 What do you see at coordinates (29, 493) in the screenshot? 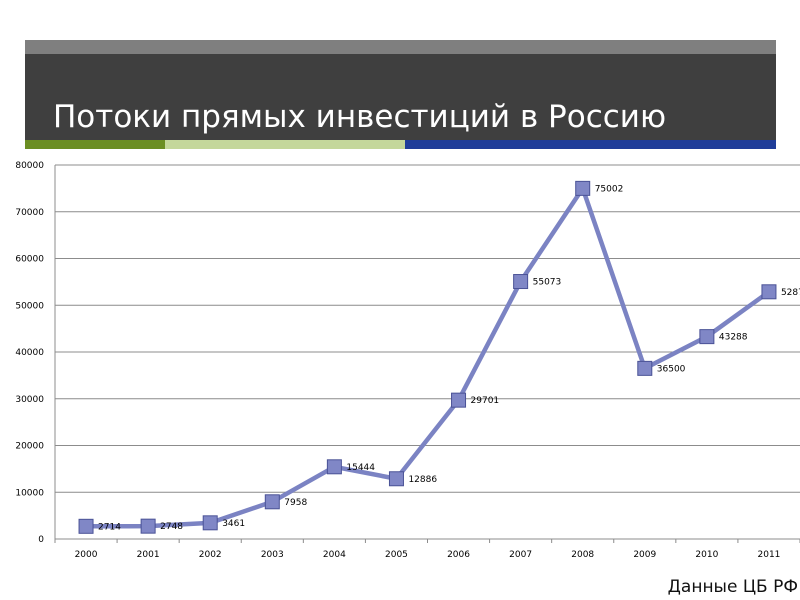
I see `y-tick-label: 10000` at bounding box center [29, 493].